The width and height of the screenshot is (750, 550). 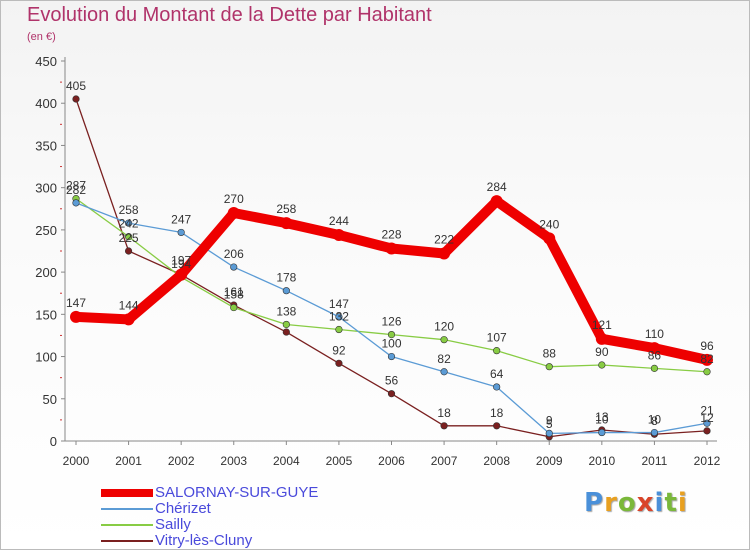 What do you see at coordinates (76, 86) in the screenshot?
I see `data-label: 405` at bounding box center [76, 86].